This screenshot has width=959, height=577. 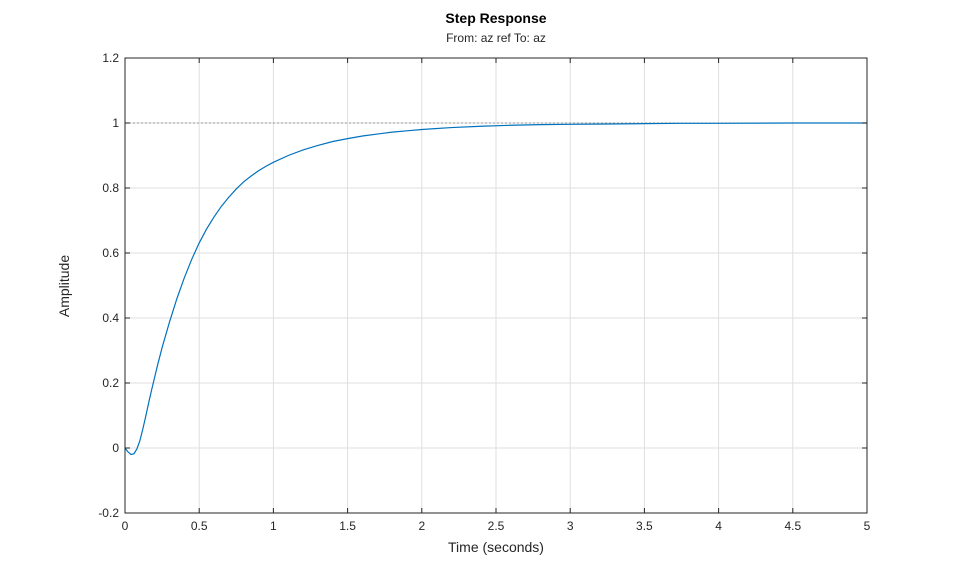 What do you see at coordinates (115, 123) in the screenshot?
I see `y-tick-label: 1` at bounding box center [115, 123].